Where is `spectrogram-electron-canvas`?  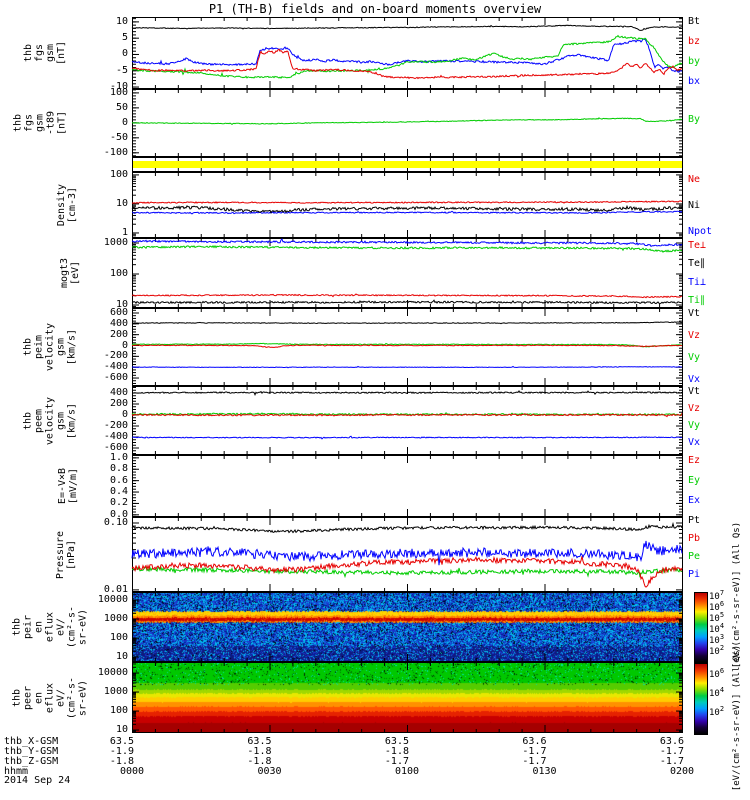
spectrogram-electron-canvas is located at coordinates (407, 697).